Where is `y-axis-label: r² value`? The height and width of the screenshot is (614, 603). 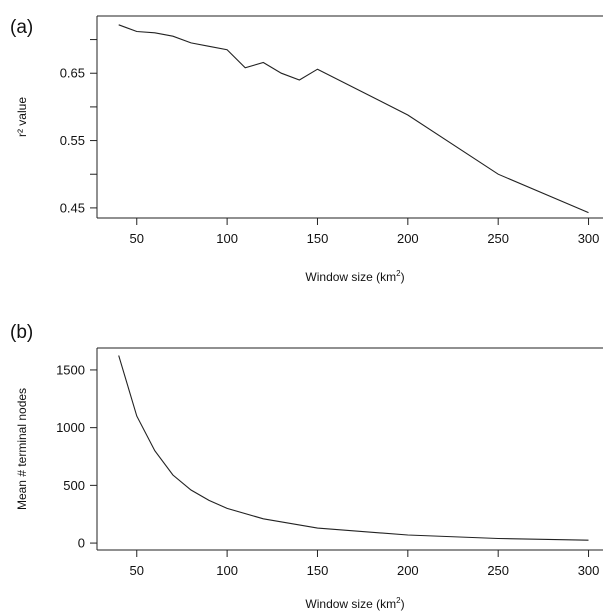 y-axis-label: r² value is located at coordinates (22, 117).